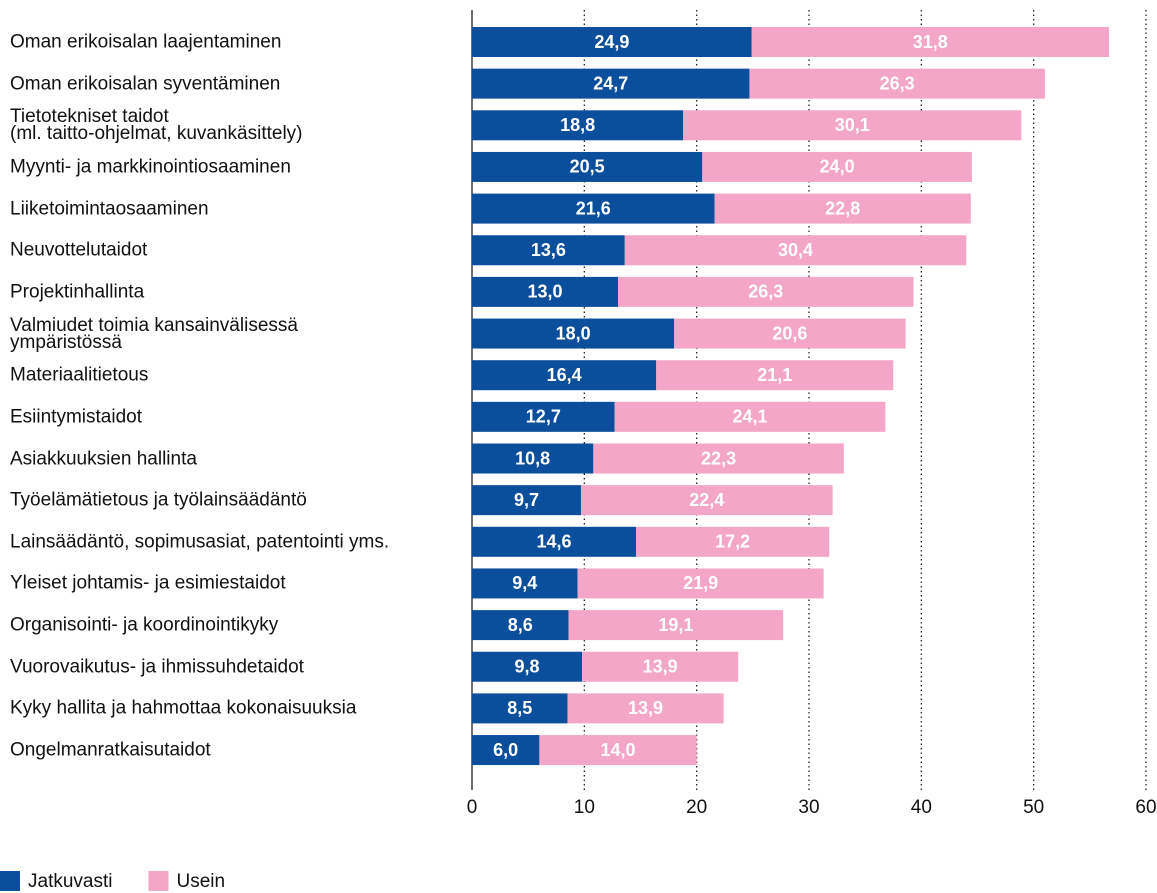 This screenshot has width=1157, height=893. I want to click on value-label: 18,0, so click(573, 333).